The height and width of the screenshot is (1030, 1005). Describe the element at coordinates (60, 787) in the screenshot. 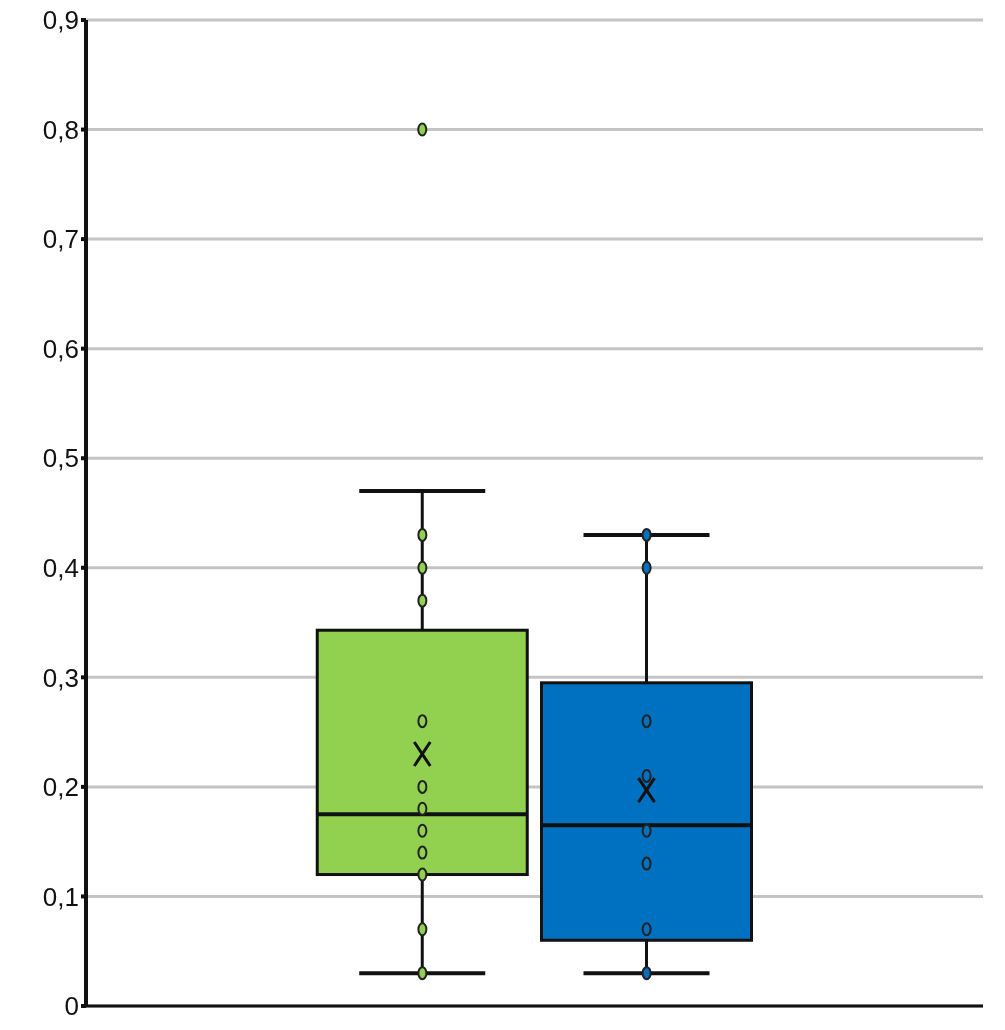

I see `y-tick-label: 0,2` at that location.